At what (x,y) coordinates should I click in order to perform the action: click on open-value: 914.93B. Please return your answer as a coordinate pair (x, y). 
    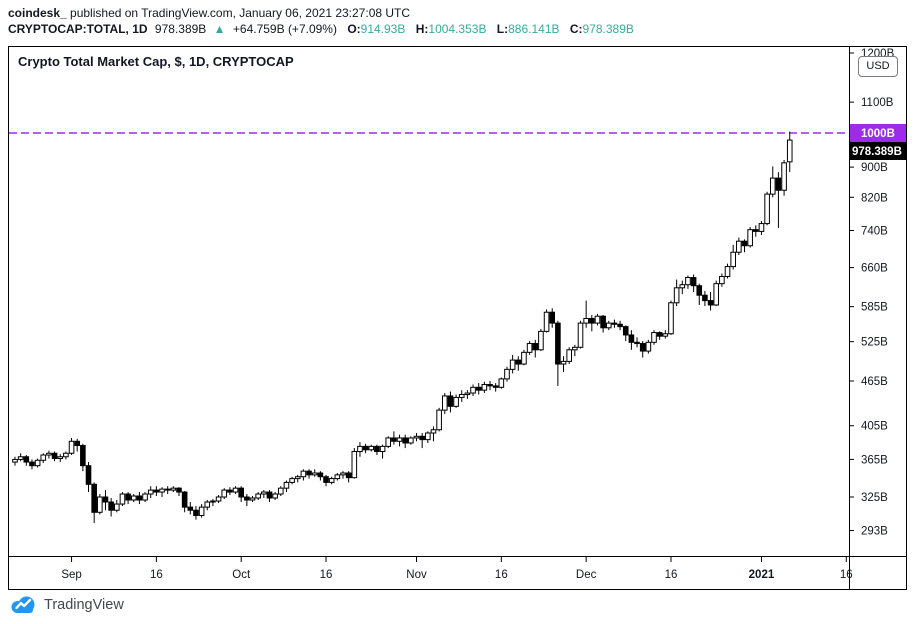
    Looking at the image, I should click on (383, 29).